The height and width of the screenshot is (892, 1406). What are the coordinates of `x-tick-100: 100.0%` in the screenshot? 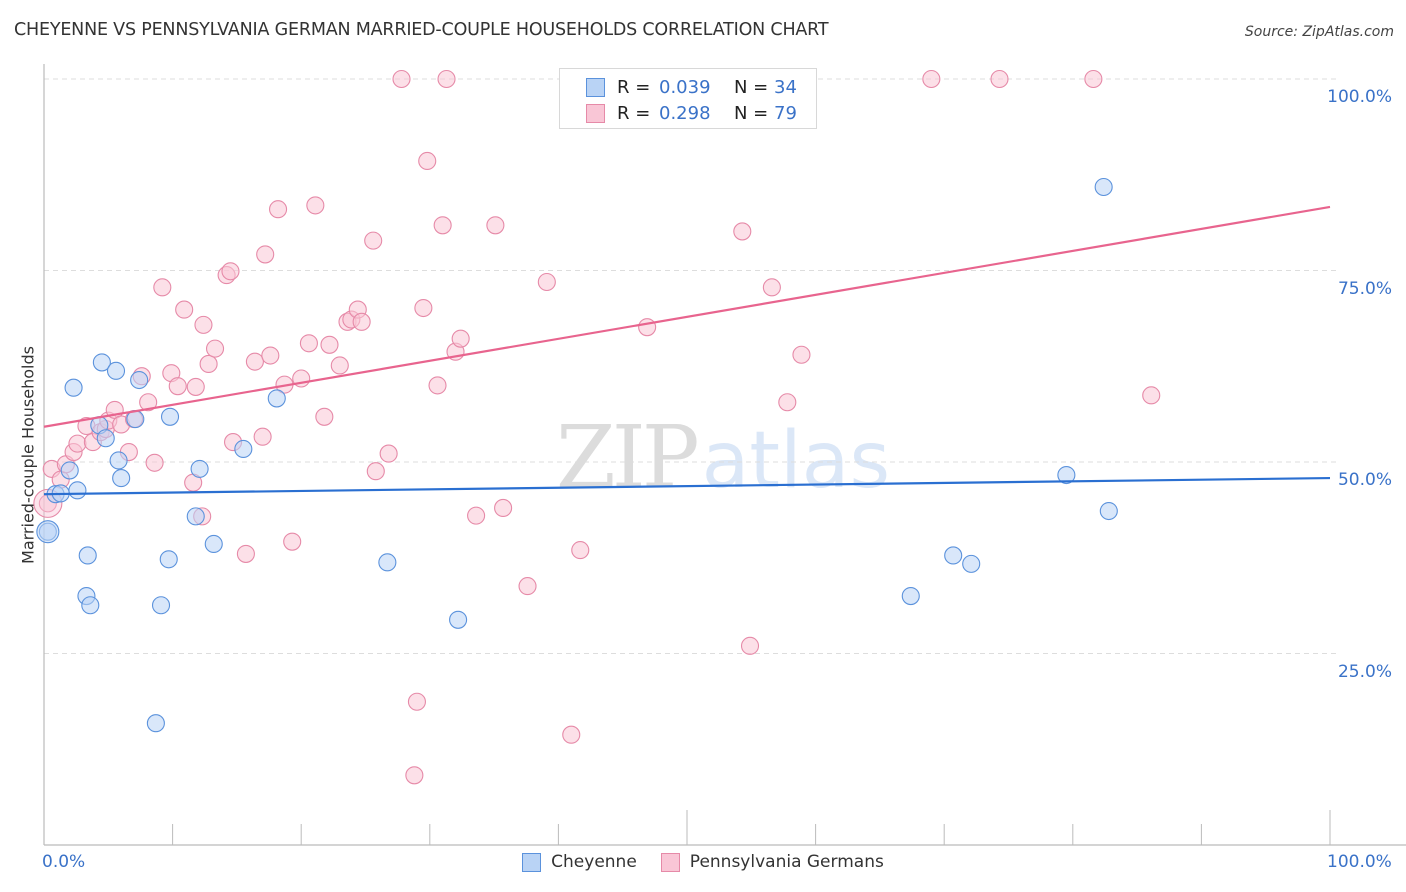 It's located at (1359, 862).